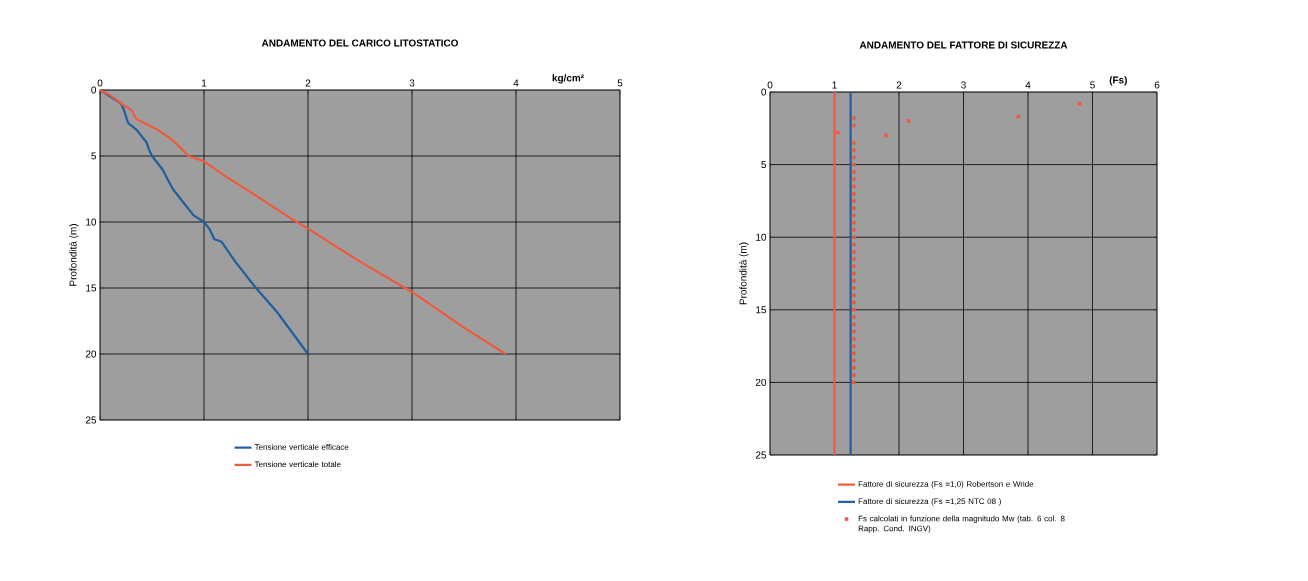 This screenshot has width=1308, height=581. What do you see at coordinates (568, 79) in the screenshot?
I see `x-axis-title: kg/cm²` at bounding box center [568, 79].